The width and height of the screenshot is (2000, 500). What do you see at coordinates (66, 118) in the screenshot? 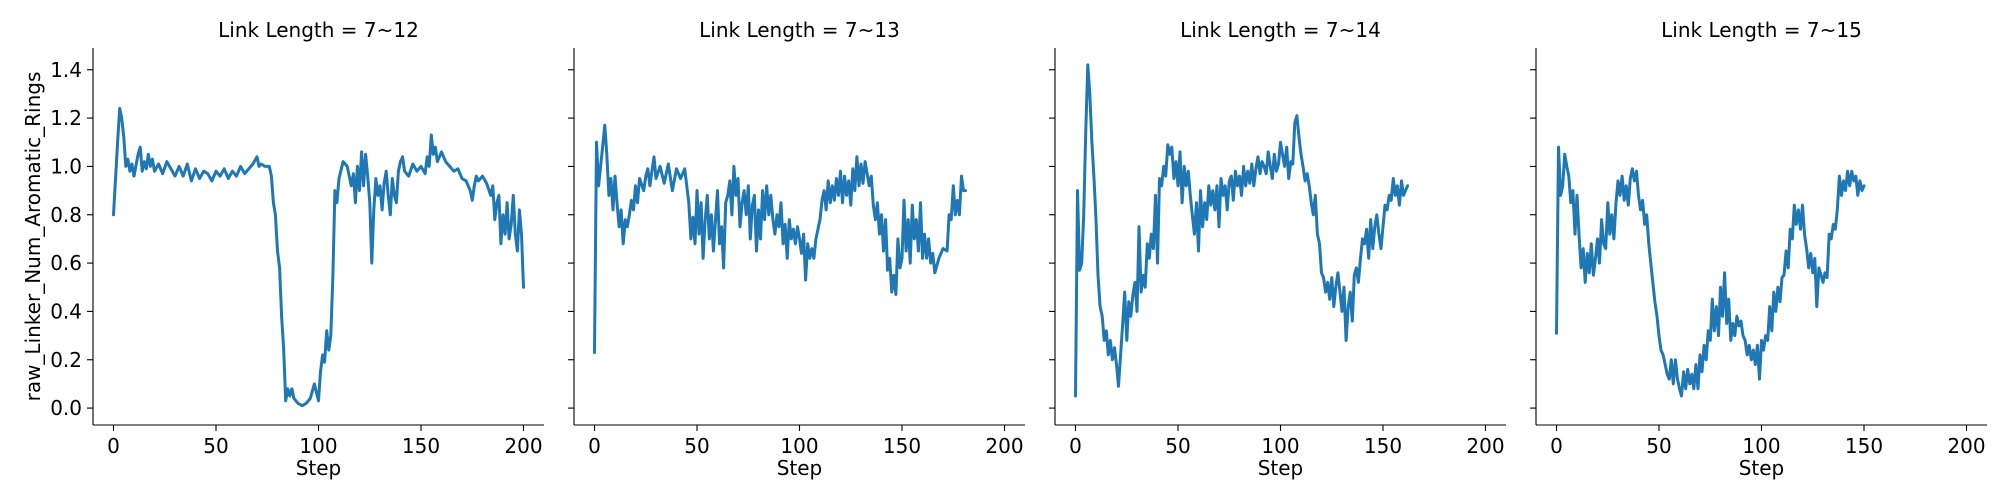
I see `y-tick-label: 1.2` at bounding box center [66, 118].